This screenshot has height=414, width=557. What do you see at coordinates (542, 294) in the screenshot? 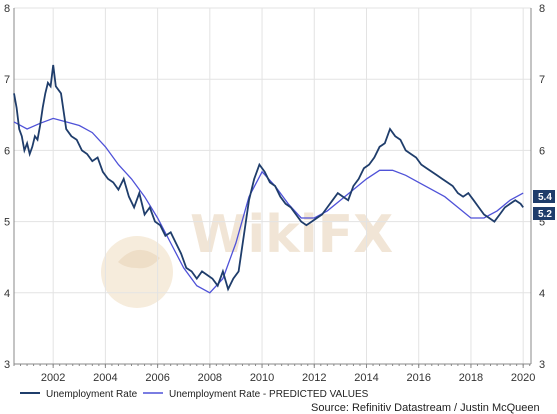
I see `y-tick-label-right: 4` at bounding box center [542, 294].